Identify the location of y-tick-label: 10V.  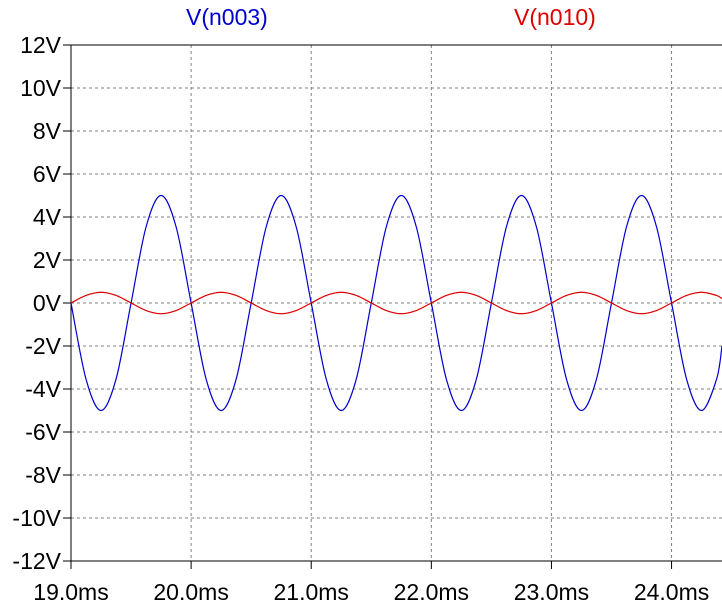
(41, 88).